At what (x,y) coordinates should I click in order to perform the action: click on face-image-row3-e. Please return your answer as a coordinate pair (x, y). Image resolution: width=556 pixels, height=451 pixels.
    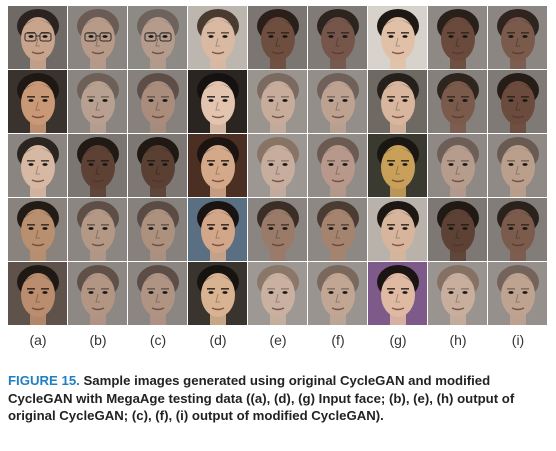
    Looking at the image, I should click on (278, 166).